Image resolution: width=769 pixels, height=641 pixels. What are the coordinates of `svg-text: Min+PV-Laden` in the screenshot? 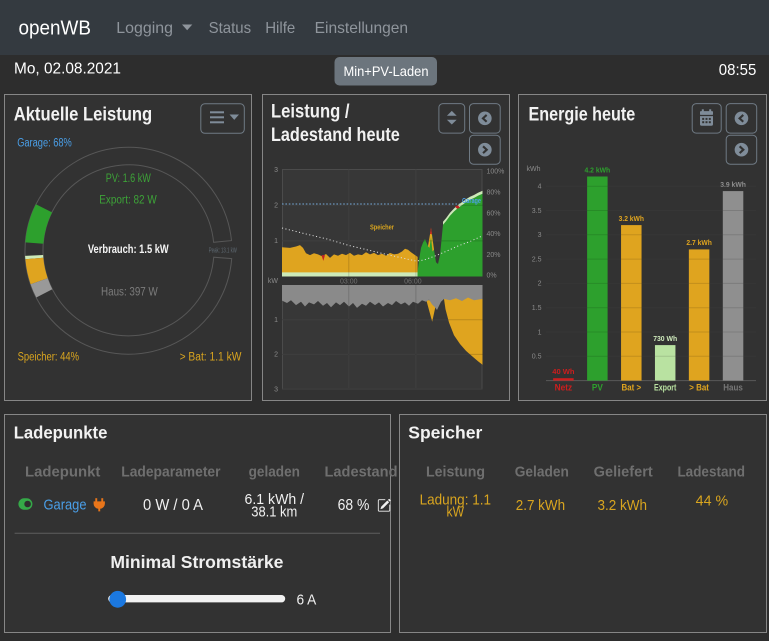 It's located at (386, 71).